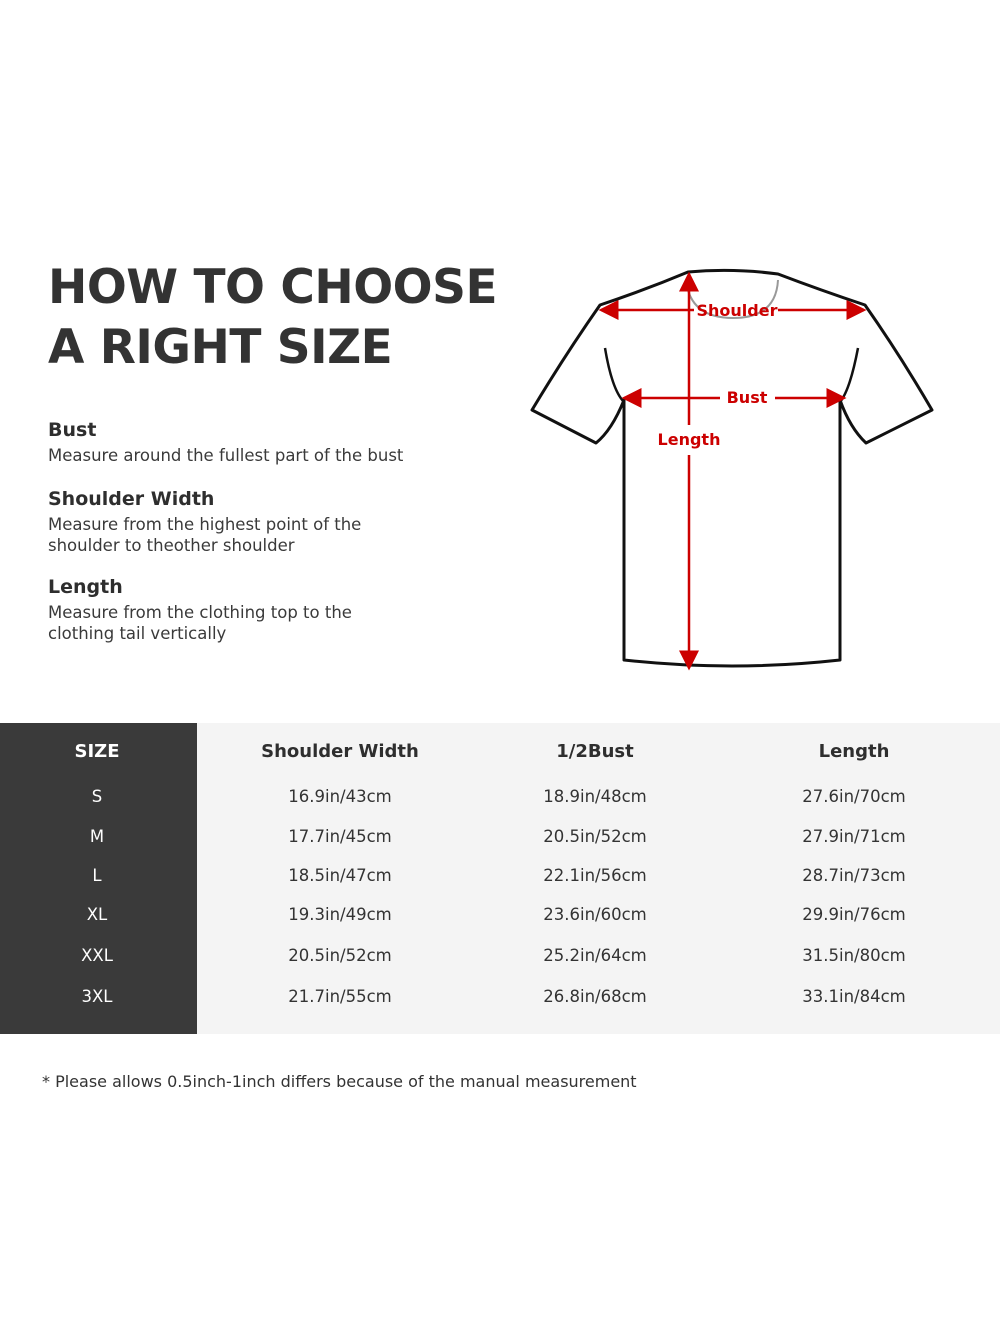 The width and height of the screenshot is (1000, 1333). I want to click on size-label: M, so click(97, 836).